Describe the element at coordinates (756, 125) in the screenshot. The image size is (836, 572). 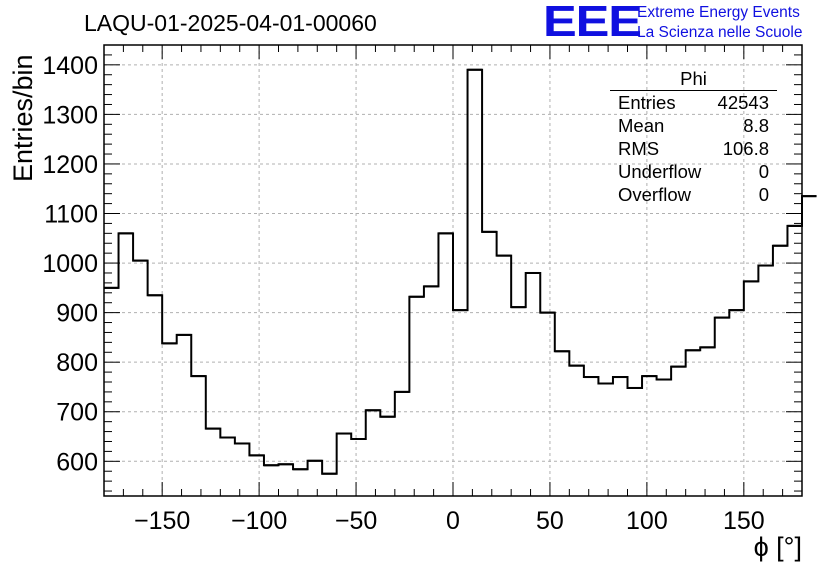
I see `stats-value: 8.8` at that location.